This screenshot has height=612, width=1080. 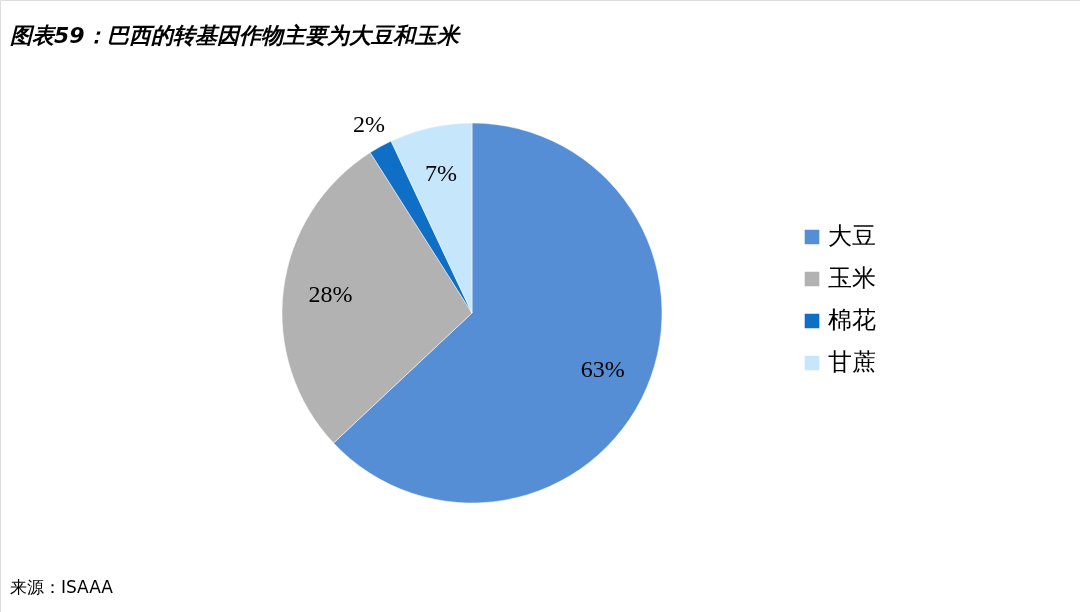 What do you see at coordinates (852, 236) in the screenshot?
I see `legend-label: 大豆` at bounding box center [852, 236].